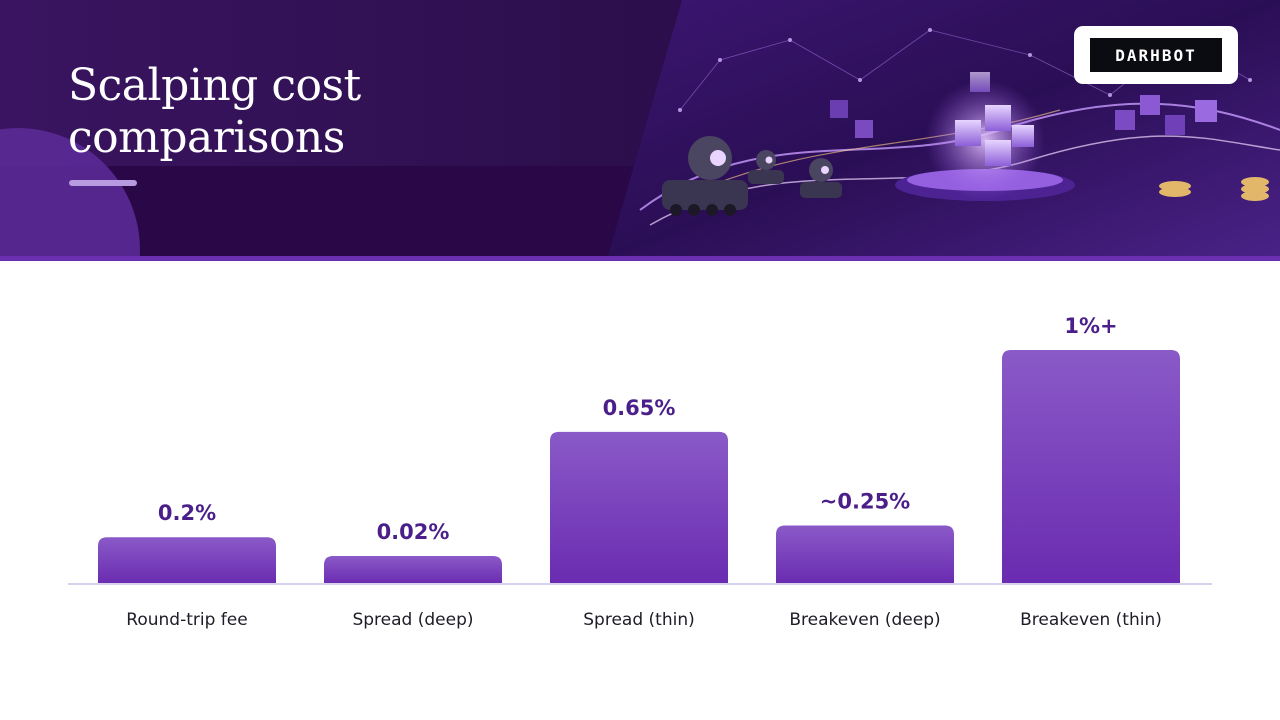 Image resolution: width=1280 pixels, height=720 pixels. I want to click on category-label-1: Spread (deep), so click(412, 620).